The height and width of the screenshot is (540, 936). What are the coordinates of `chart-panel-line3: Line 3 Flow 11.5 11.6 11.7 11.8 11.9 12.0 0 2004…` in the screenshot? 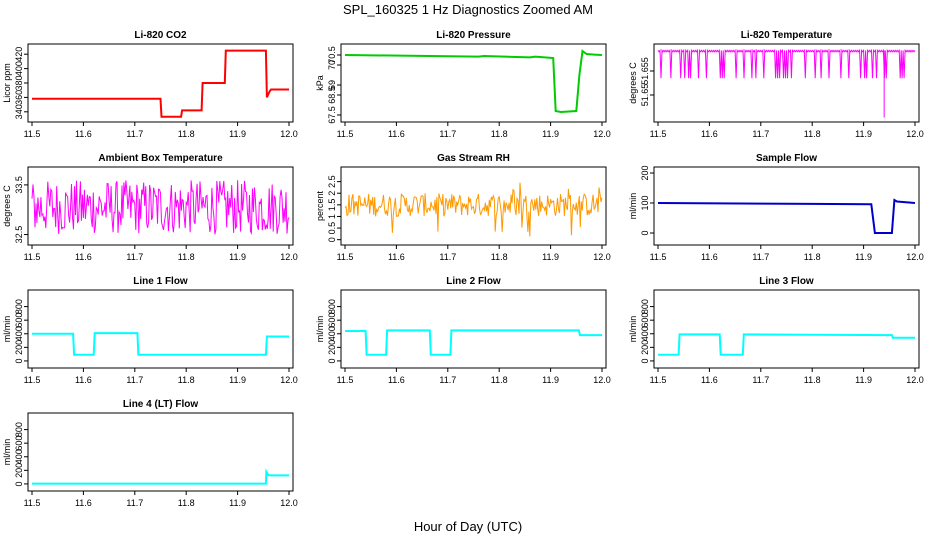 It's located at (776, 330).